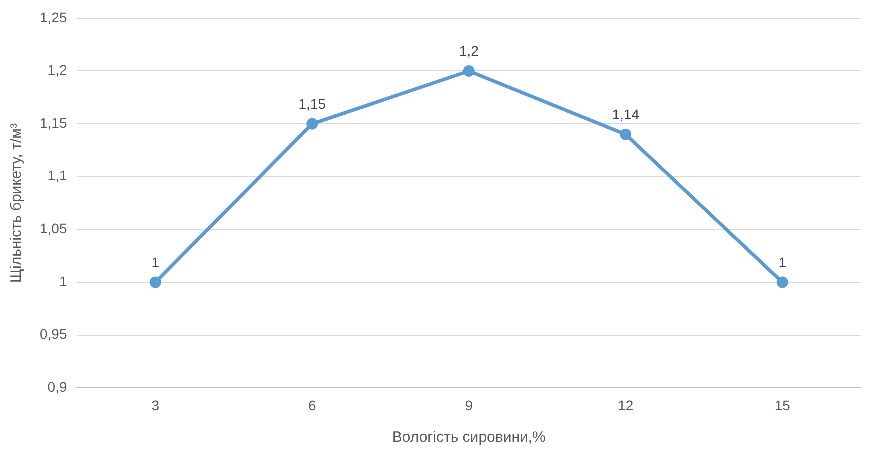 Image resolution: width=871 pixels, height=455 pixels. Describe the element at coordinates (312, 405) in the screenshot. I see `x-tick-label: 6` at that location.